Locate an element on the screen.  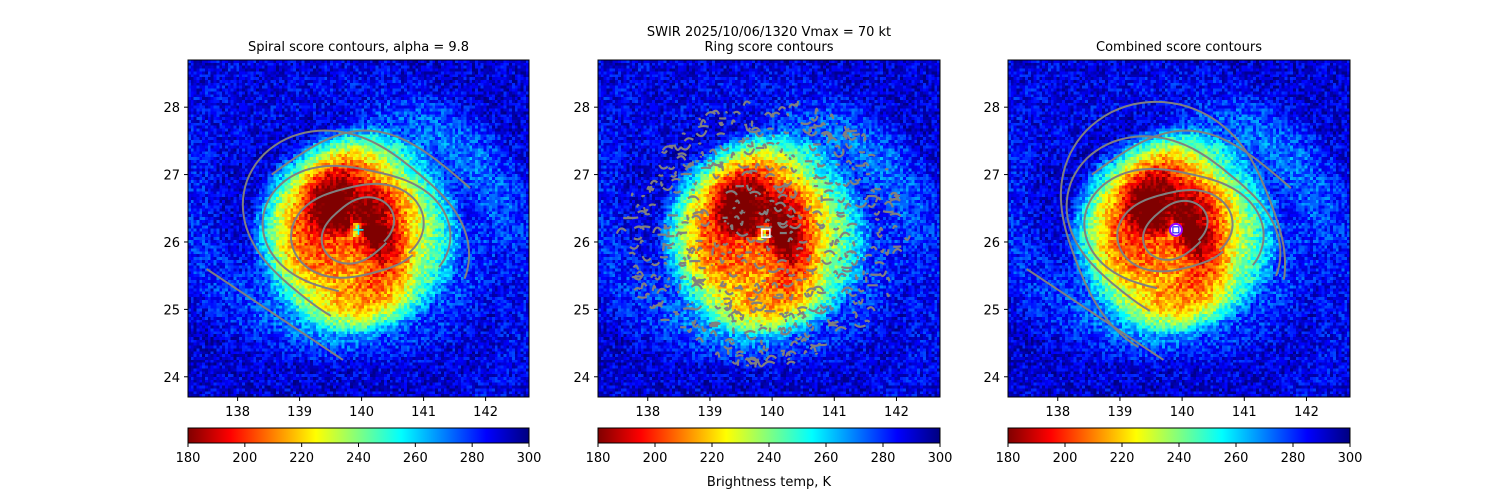
figure-suptitle: SWIR 2025/10/06/1320 Vmax = 70 kt is located at coordinates (769, 32).